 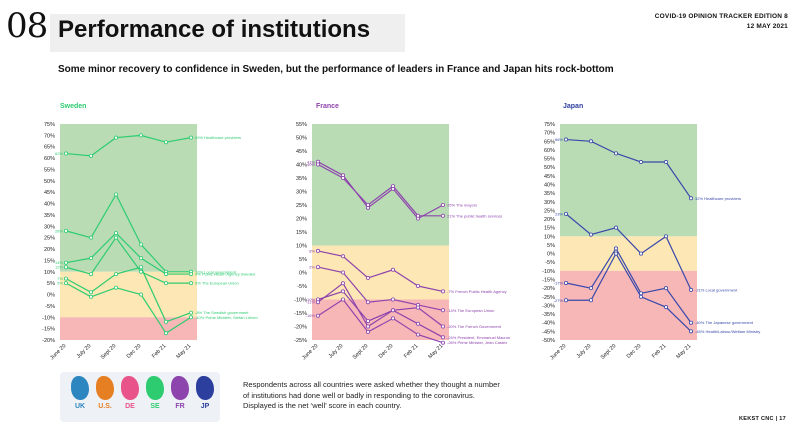 I want to click on y-tick-label: 65%, so click(x=49, y=148).